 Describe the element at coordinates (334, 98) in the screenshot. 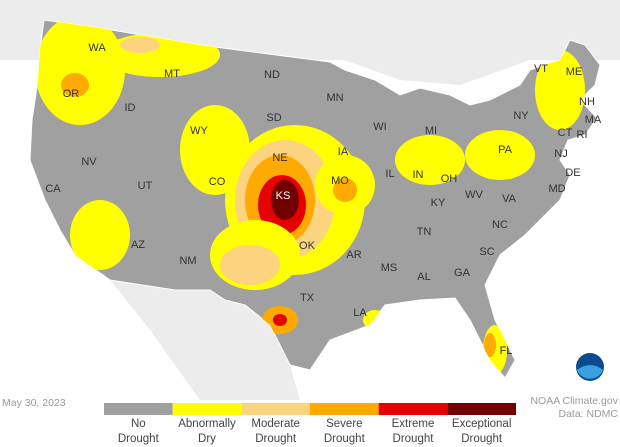

I see `state-label: MN` at that location.